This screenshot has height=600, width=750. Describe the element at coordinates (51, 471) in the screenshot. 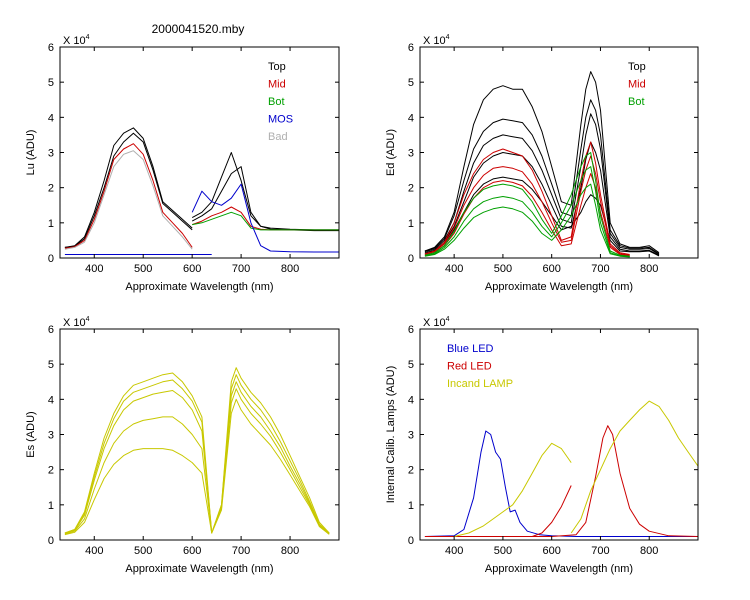

I see `es-y-tick-label: 2` at that location.